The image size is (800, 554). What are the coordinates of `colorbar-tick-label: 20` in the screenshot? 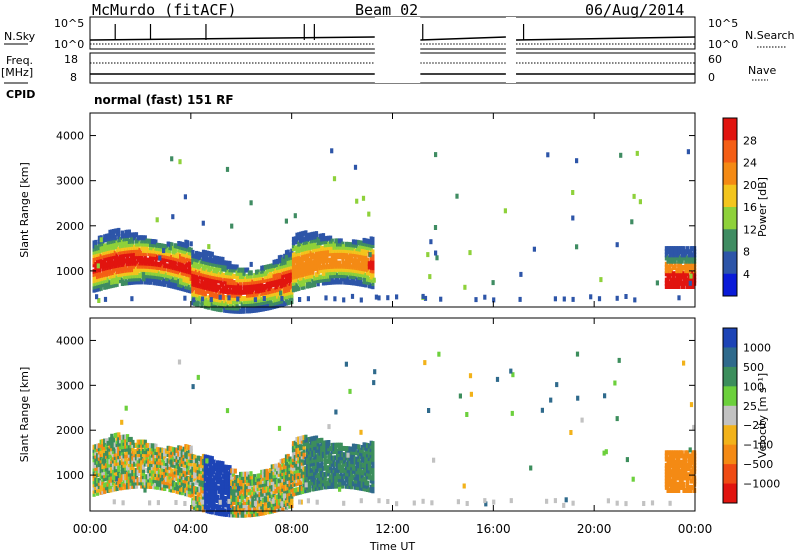 It's located at (750, 185).